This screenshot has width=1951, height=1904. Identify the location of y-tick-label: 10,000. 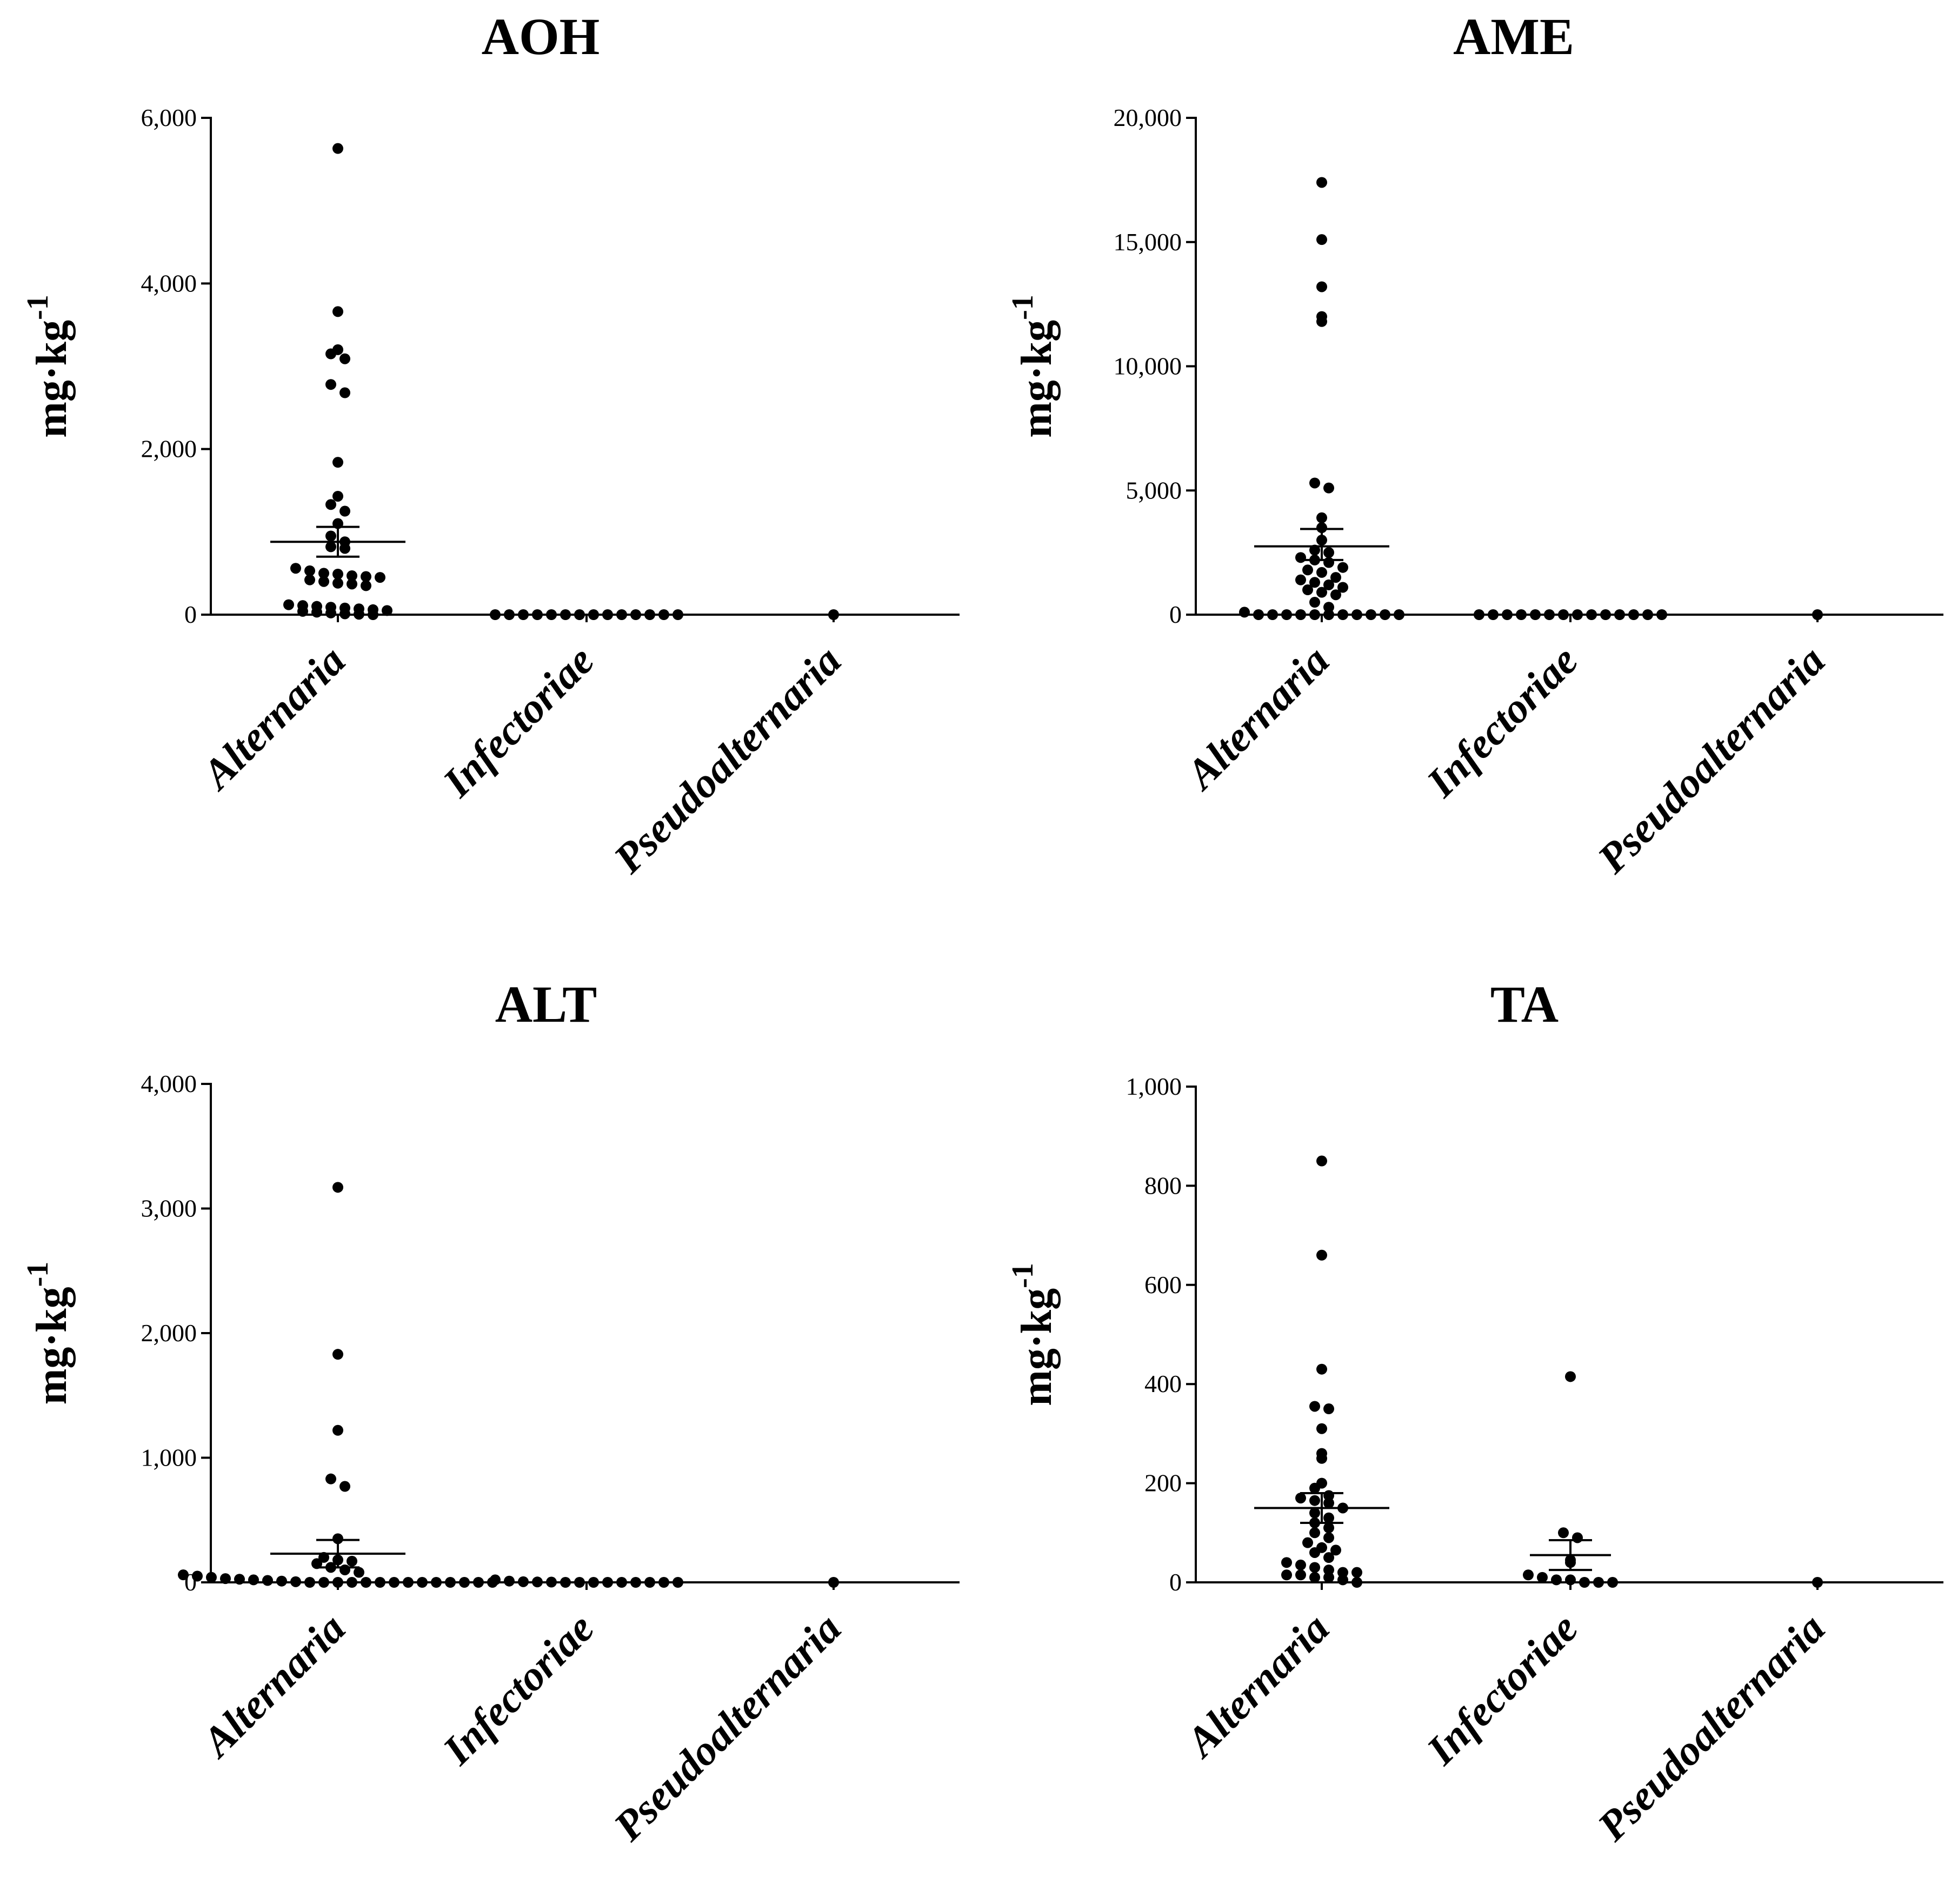
(1148, 366).